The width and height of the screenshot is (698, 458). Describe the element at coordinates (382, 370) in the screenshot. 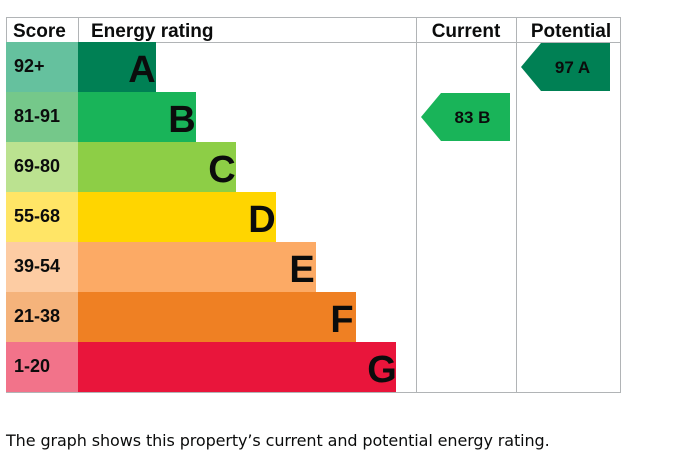

I see `band-letter-g: G` at that location.